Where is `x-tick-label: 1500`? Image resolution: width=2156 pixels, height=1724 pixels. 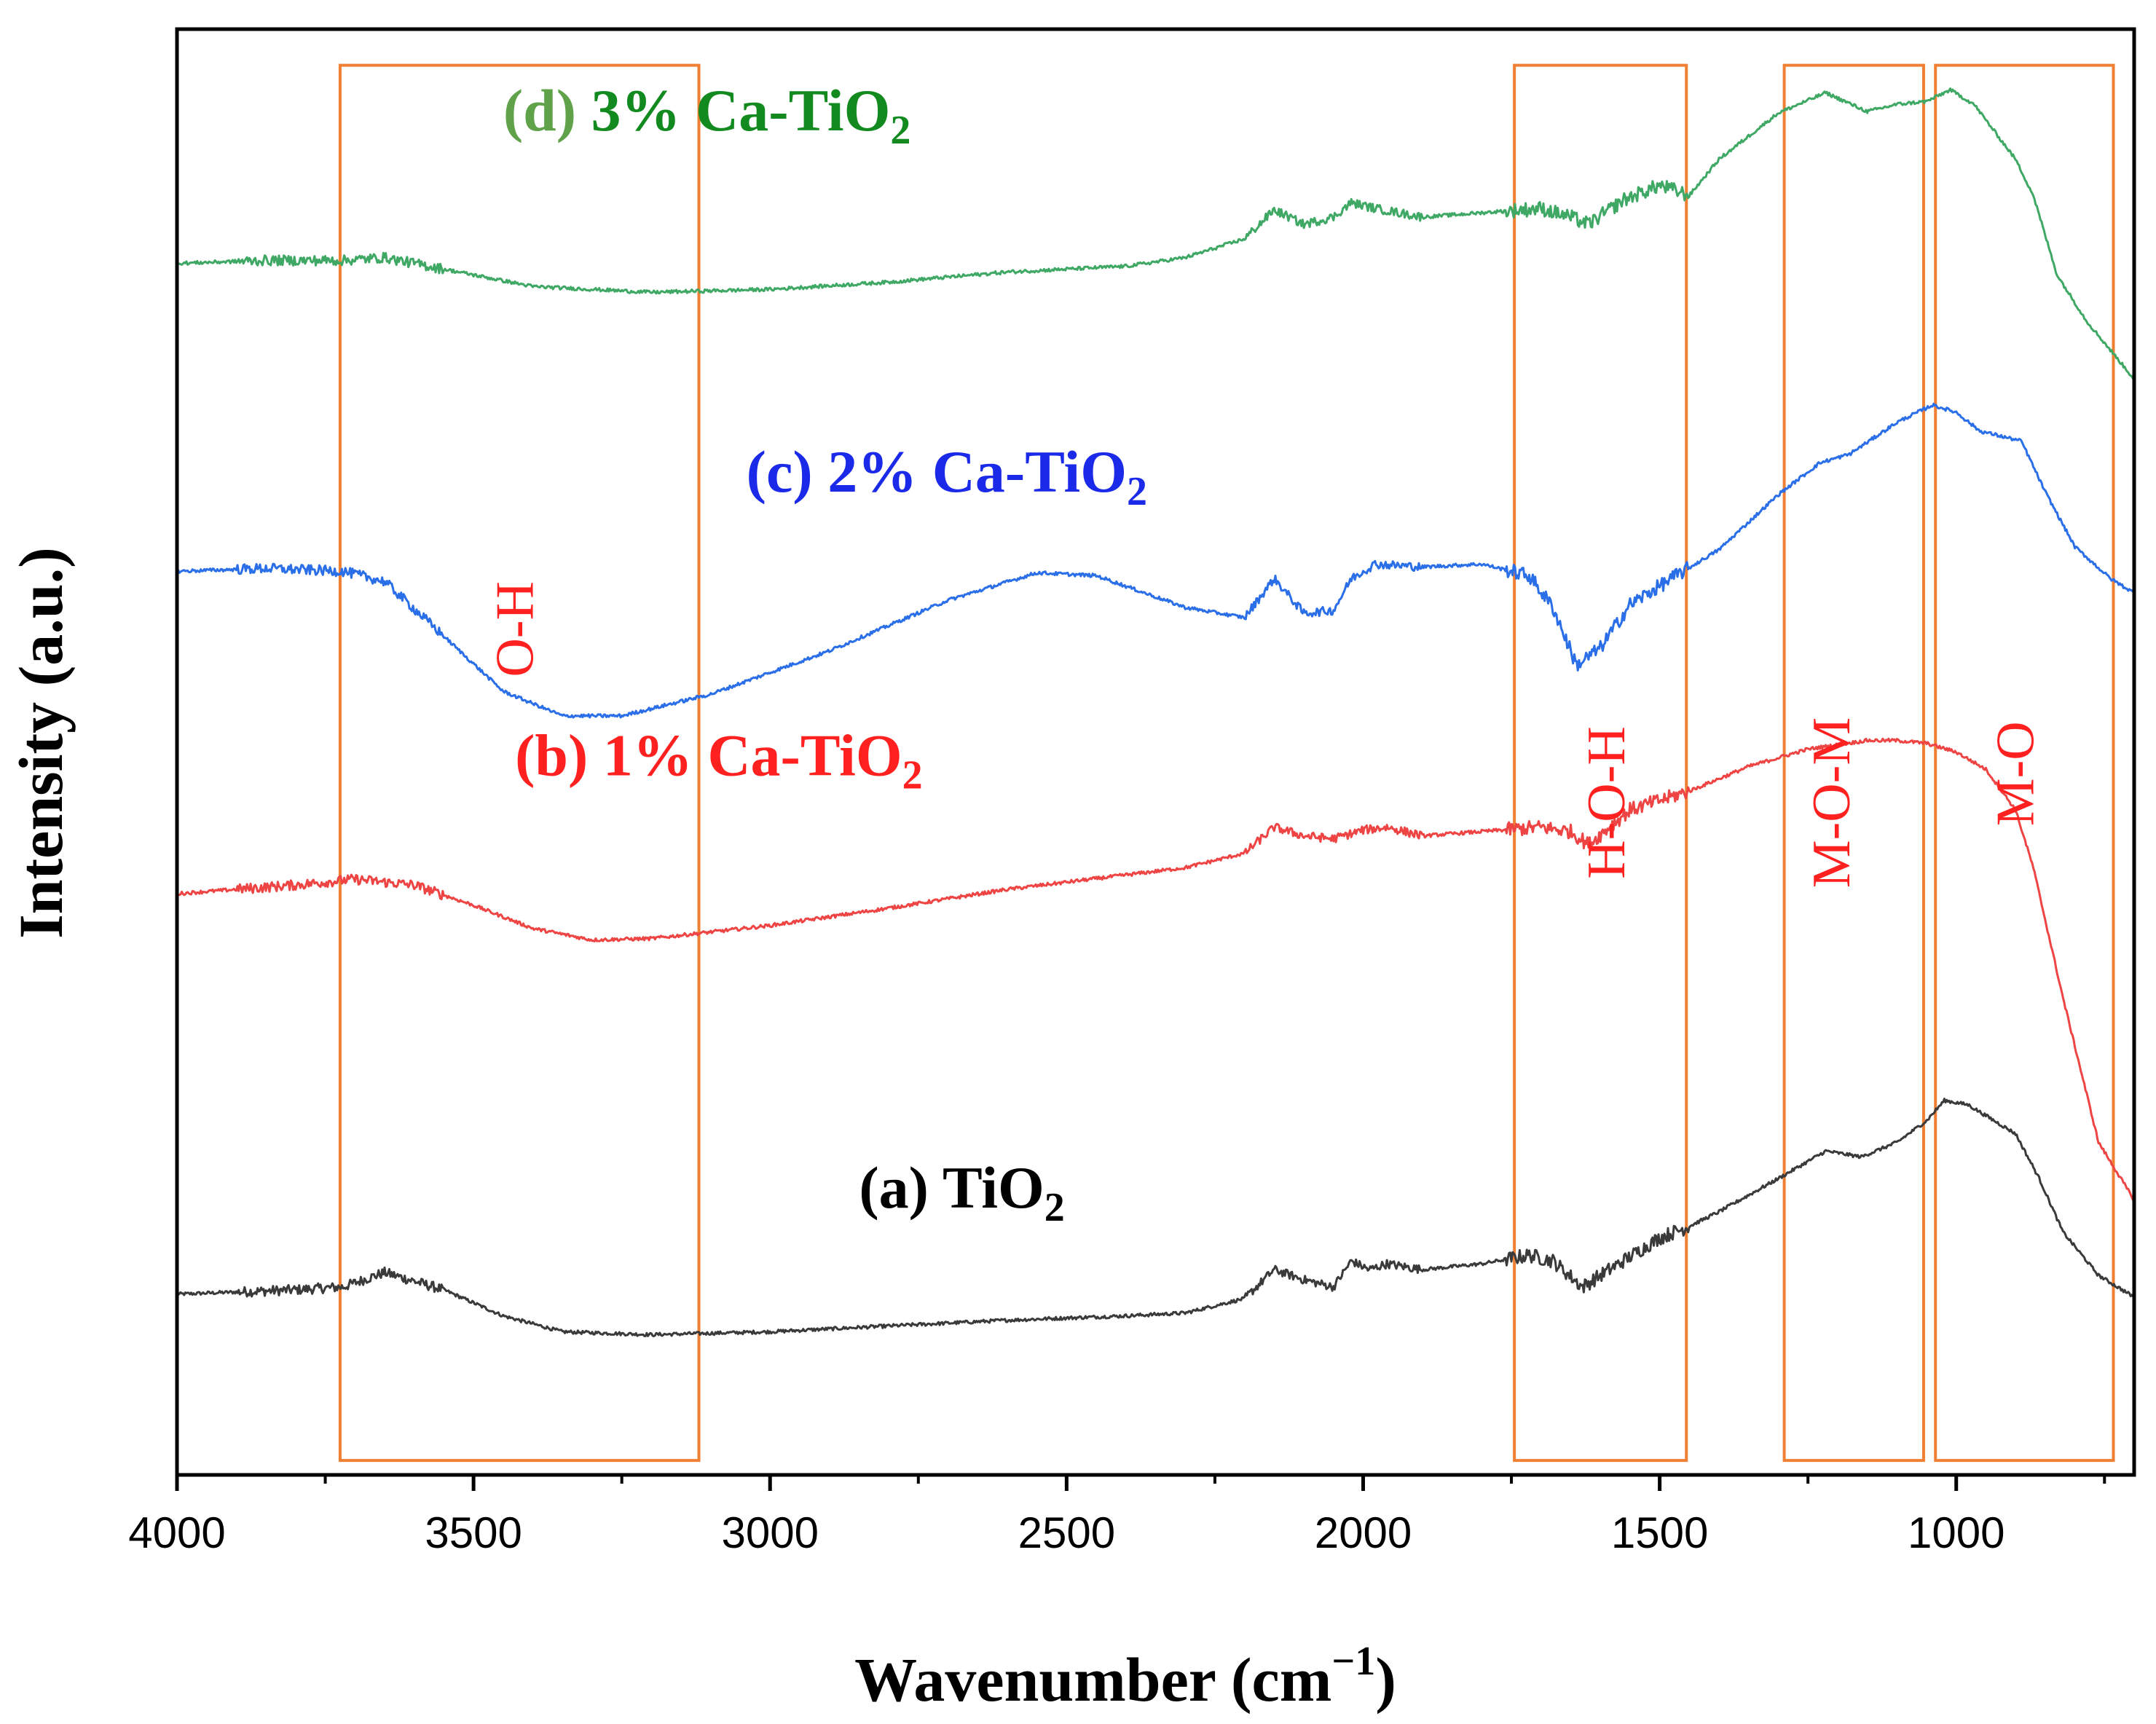
x-tick-label: 1500 is located at coordinates (1659, 1533).